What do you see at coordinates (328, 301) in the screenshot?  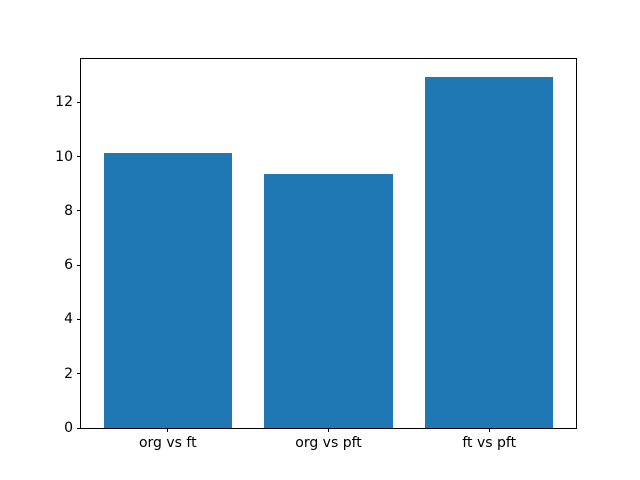 I see `bar-org-vs-pft` at bounding box center [328, 301].